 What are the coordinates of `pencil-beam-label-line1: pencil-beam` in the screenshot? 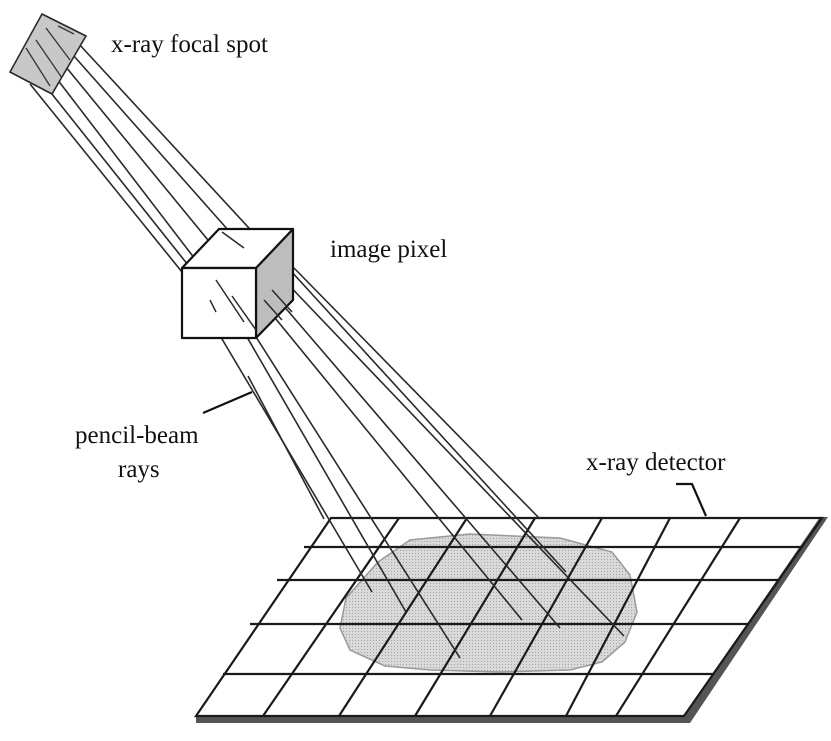 It's located at (137, 435).